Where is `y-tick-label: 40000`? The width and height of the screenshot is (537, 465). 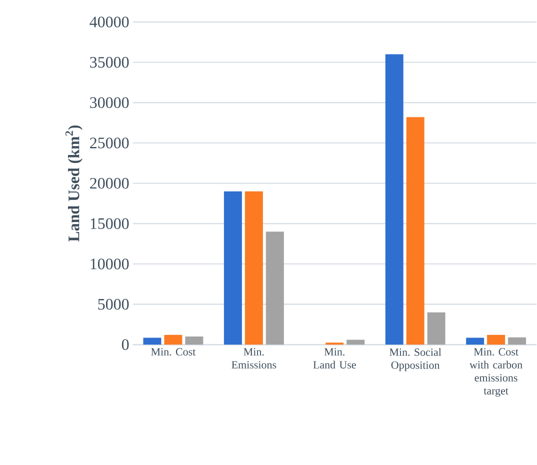 y-tick-label: 40000 is located at coordinates (109, 22).